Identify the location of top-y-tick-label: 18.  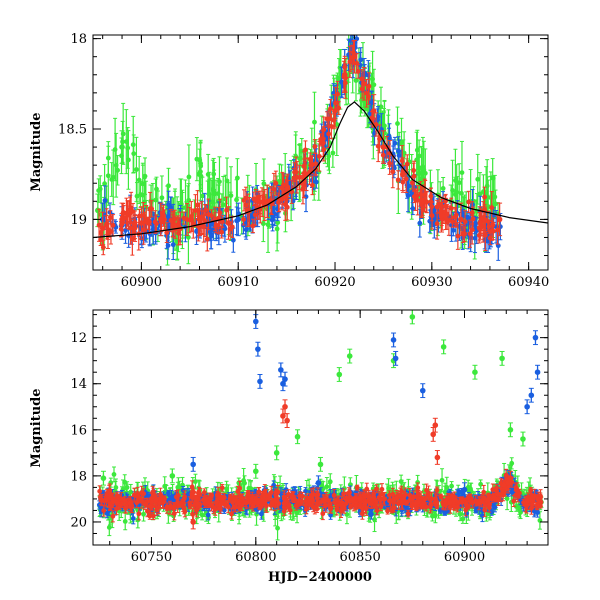
(78, 39).